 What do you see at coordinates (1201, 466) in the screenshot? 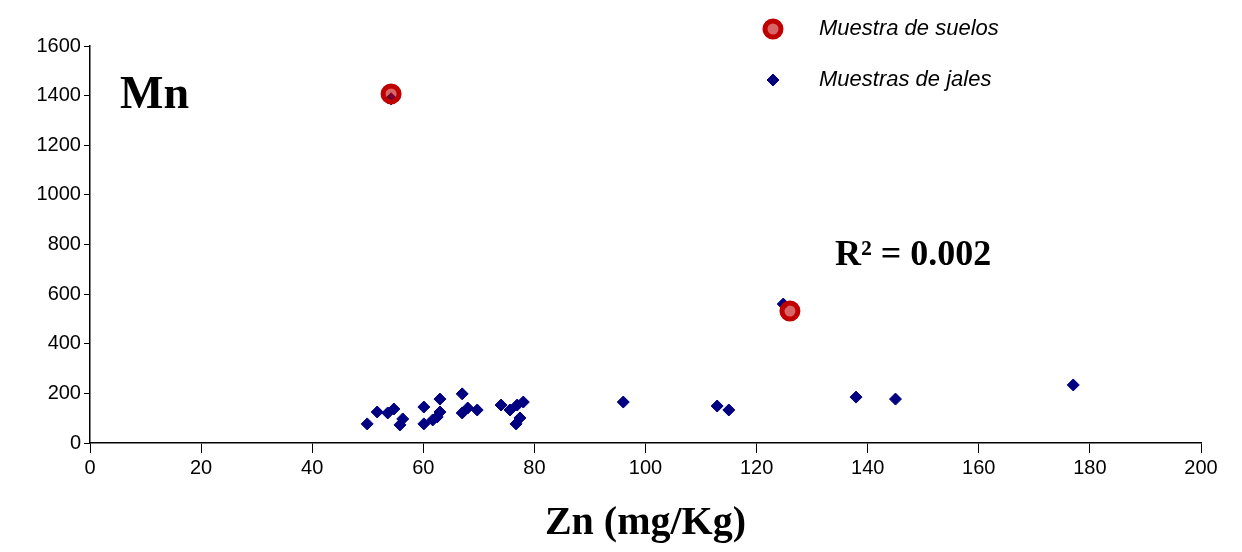
I see `x-tick-label: 200` at bounding box center [1201, 466].